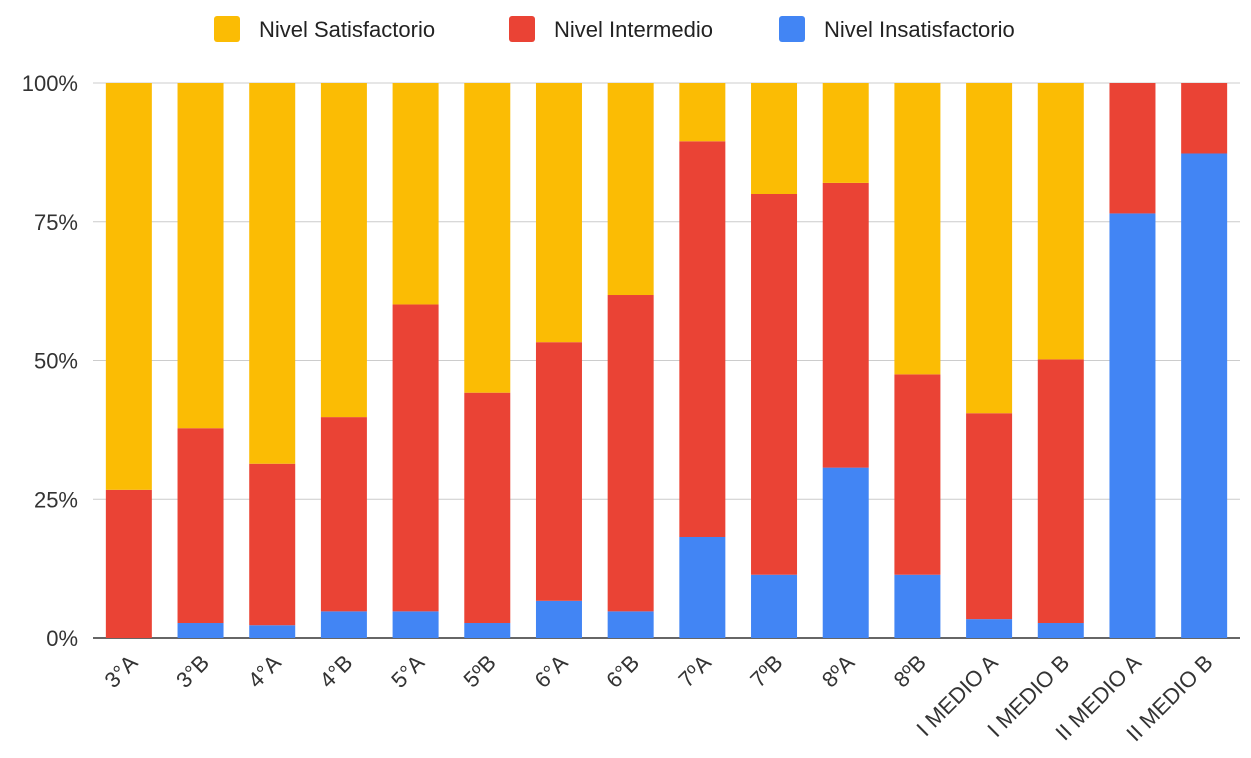 The image size is (1251, 758). What do you see at coordinates (766, 671) in the screenshot?
I see `x-tick-label: 7ºB` at bounding box center [766, 671].